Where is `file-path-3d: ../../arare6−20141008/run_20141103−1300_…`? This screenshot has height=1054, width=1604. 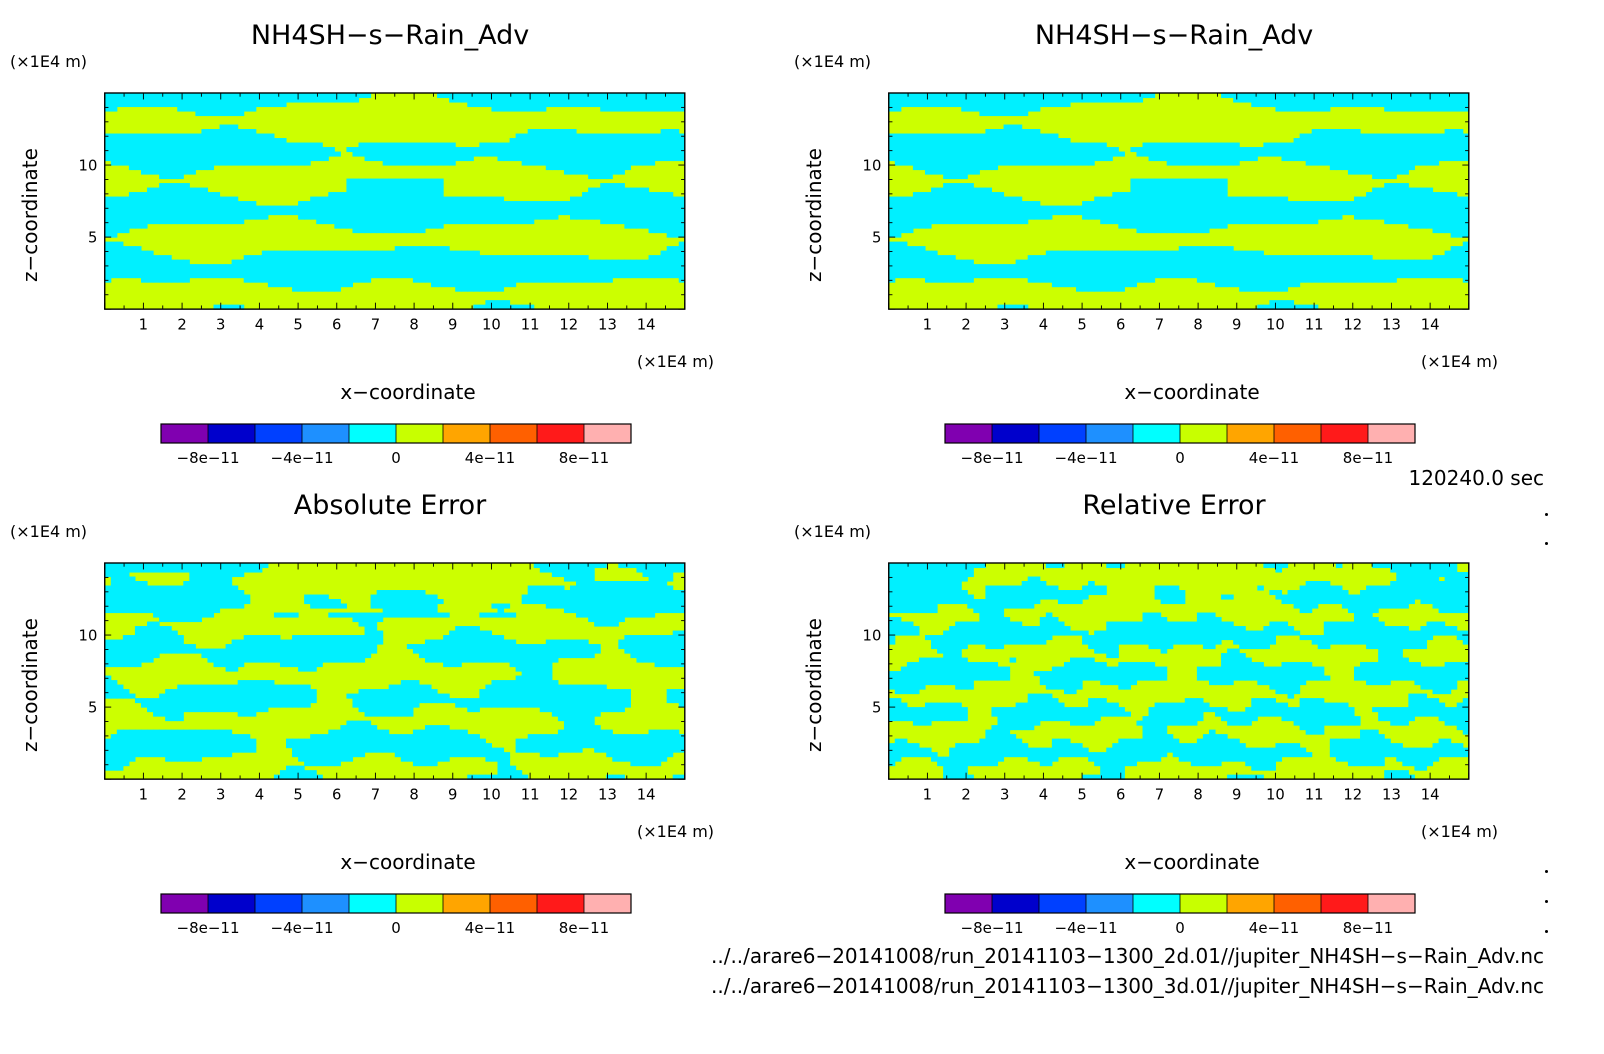
file-path-3d: ../../arare6−20141008/run_20141103−1300_… is located at coordinates (1127, 986).